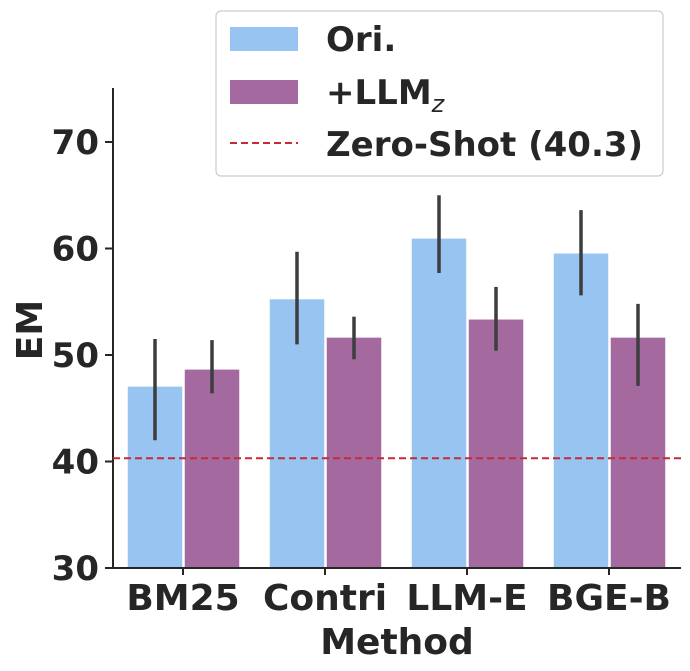 This screenshot has height=671, width=690. What do you see at coordinates (75, 250) in the screenshot?
I see `y-tick-label: 60` at bounding box center [75, 250].